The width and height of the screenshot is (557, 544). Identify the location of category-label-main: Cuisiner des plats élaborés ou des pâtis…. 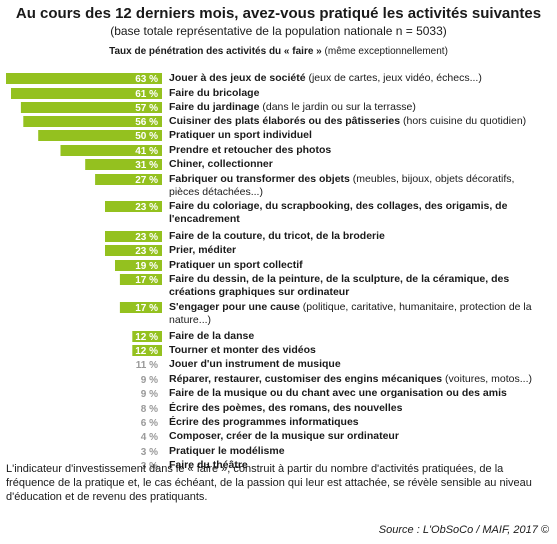
(285, 121).